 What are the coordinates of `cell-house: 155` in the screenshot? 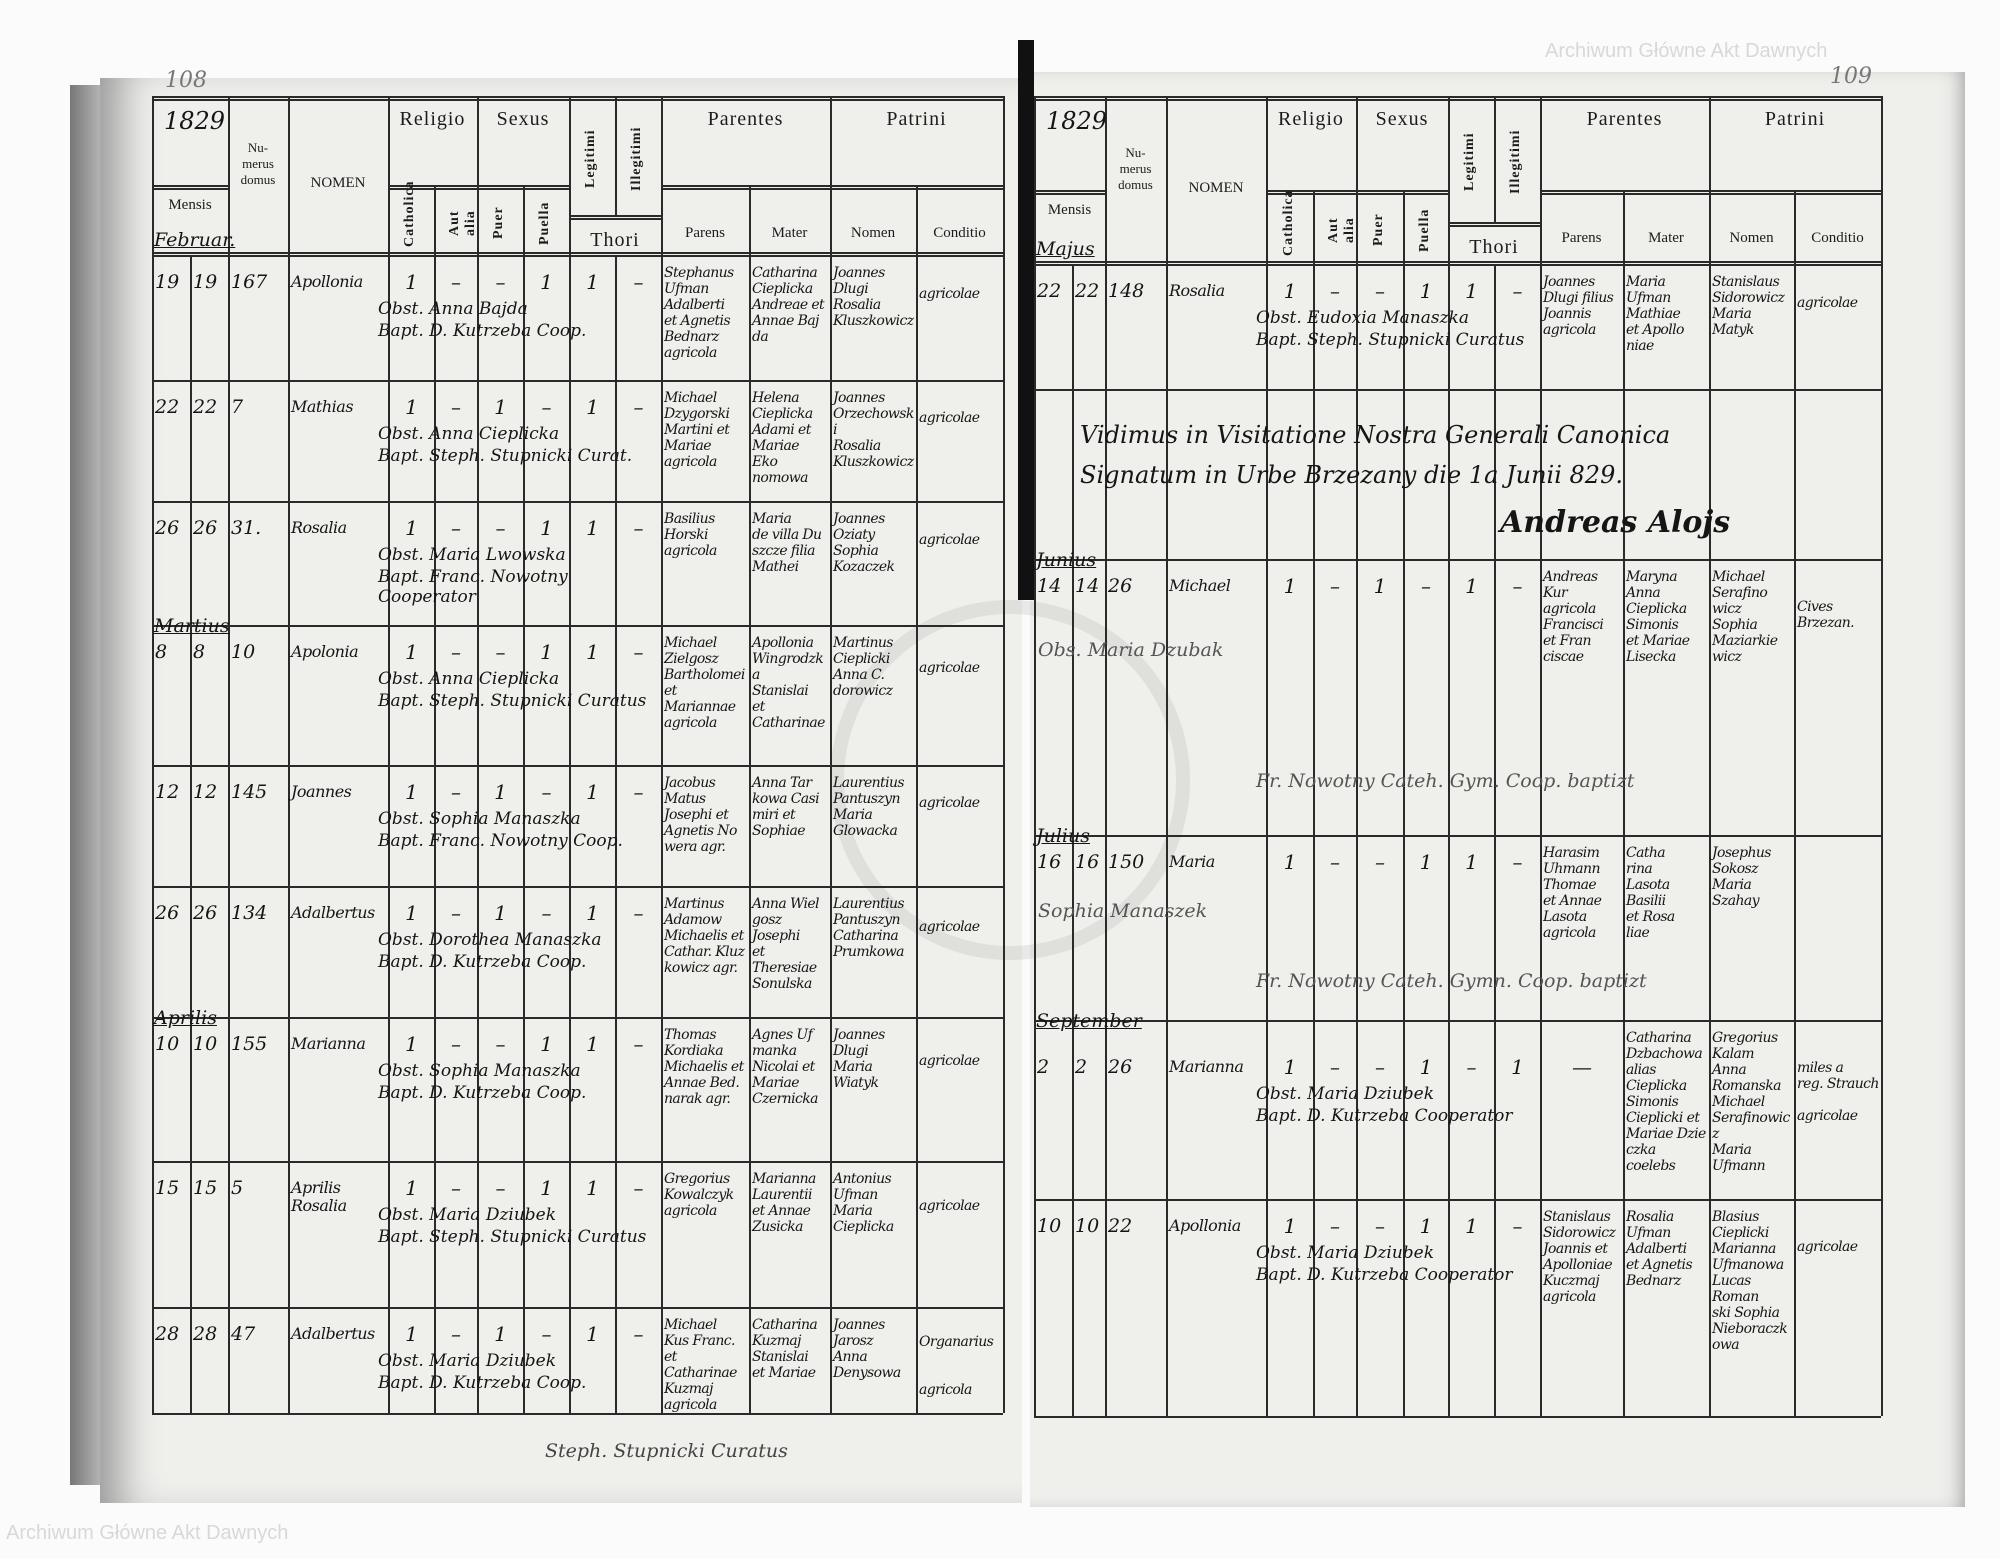 It's located at (249, 1044).